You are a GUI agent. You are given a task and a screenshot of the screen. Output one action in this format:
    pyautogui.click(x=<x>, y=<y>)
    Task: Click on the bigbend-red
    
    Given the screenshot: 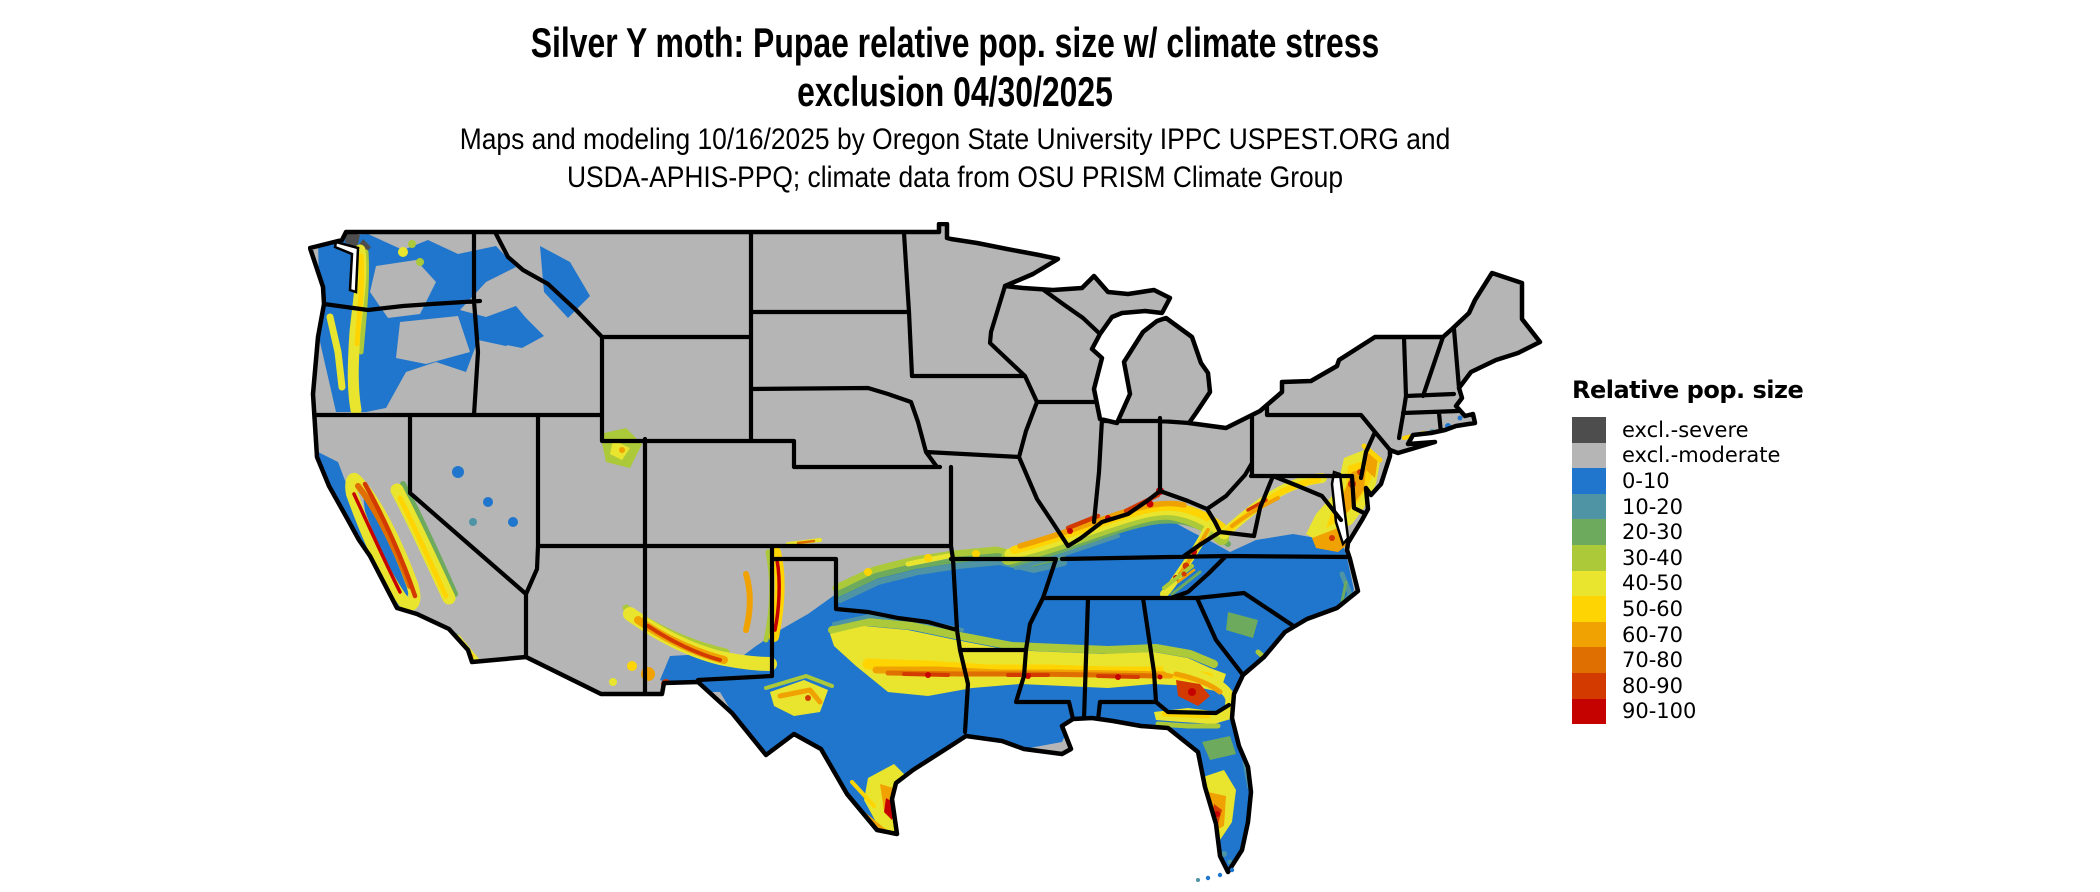 What is the action you would take?
    pyautogui.click(x=808, y=698)
    